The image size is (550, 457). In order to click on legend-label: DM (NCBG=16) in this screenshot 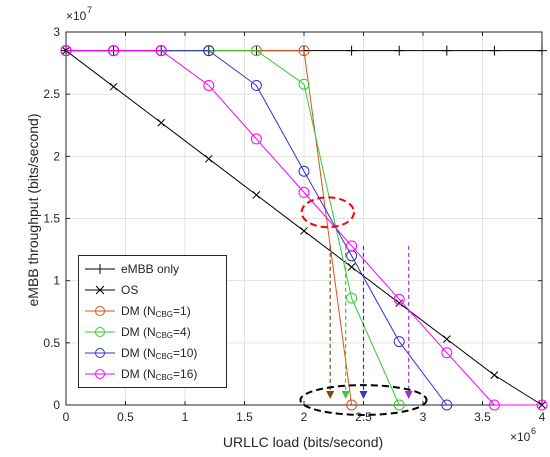, I will do `click(159, 374)`.